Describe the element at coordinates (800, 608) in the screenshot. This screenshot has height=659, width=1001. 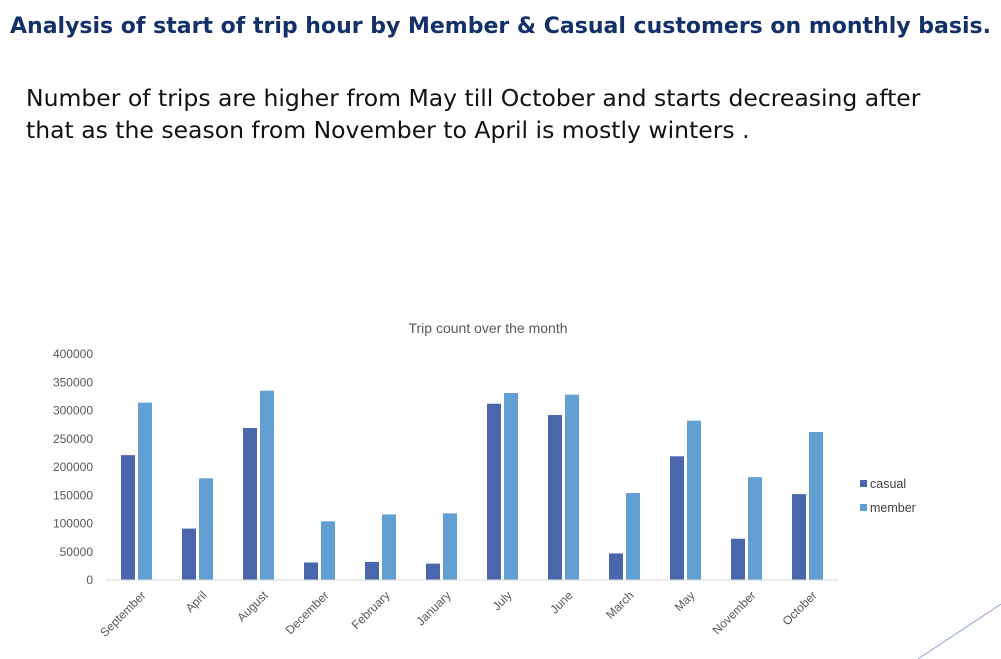
I see `x-tick-label: October` at that location.